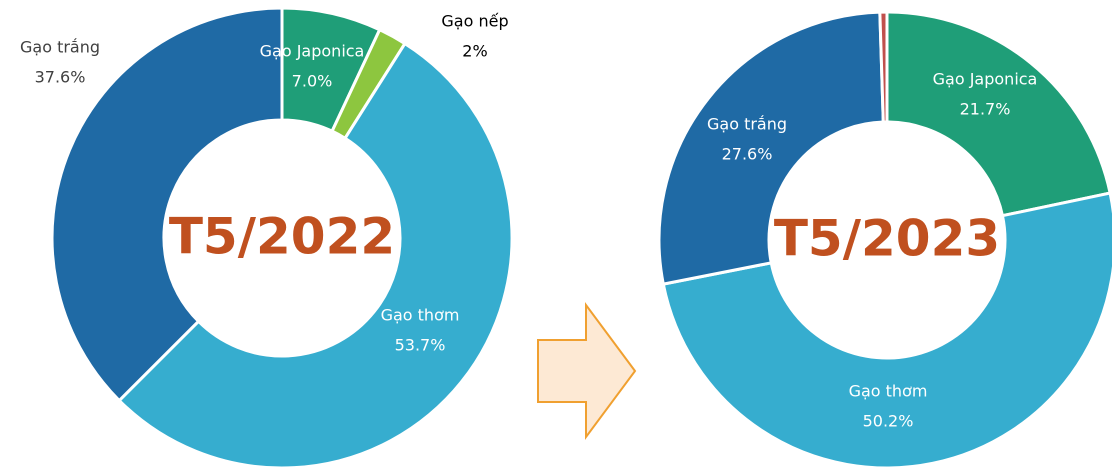 The image size is (1112, 469). Describe the element at coordinates (60, 77) in the screenshot. I see `slice-label-value: 37.6%` at that location.